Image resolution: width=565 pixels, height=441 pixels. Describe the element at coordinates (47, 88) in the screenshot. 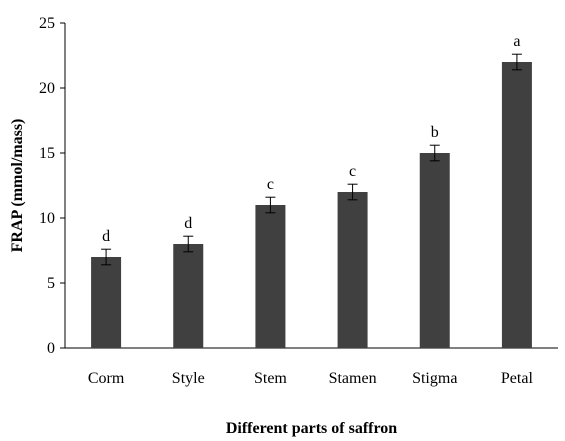

I see `y-tick-label: 20` at that location.